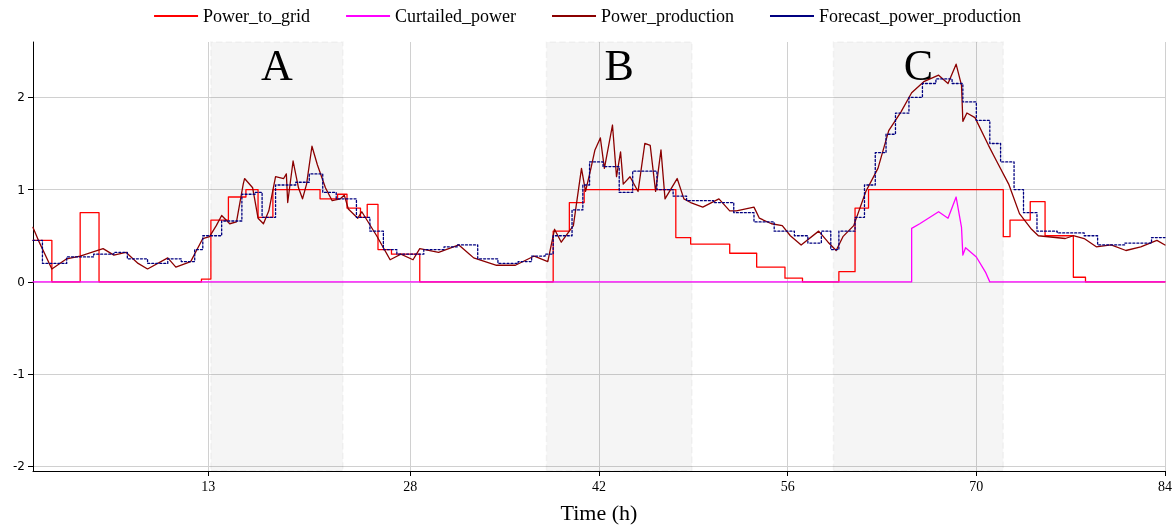 The height and width of the screenshot is (528, 1175). I want to click on x-tick-label: 28, so click(410, 486).